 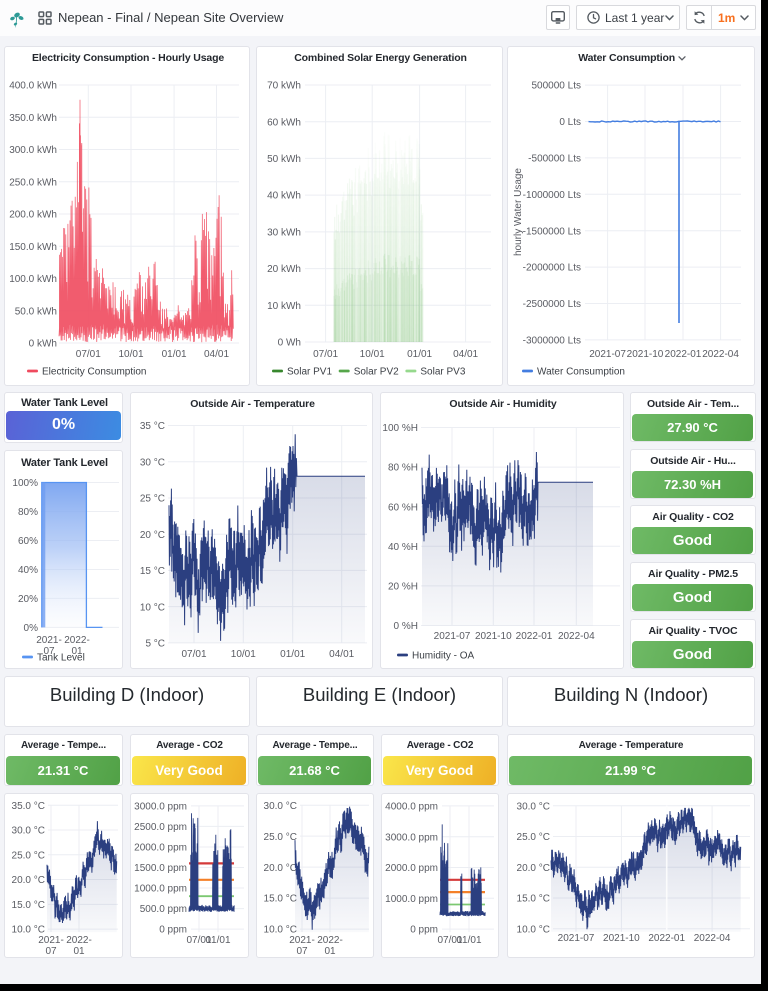 I want to click on svg-text: 5 °C, so click(x=155, y=643).